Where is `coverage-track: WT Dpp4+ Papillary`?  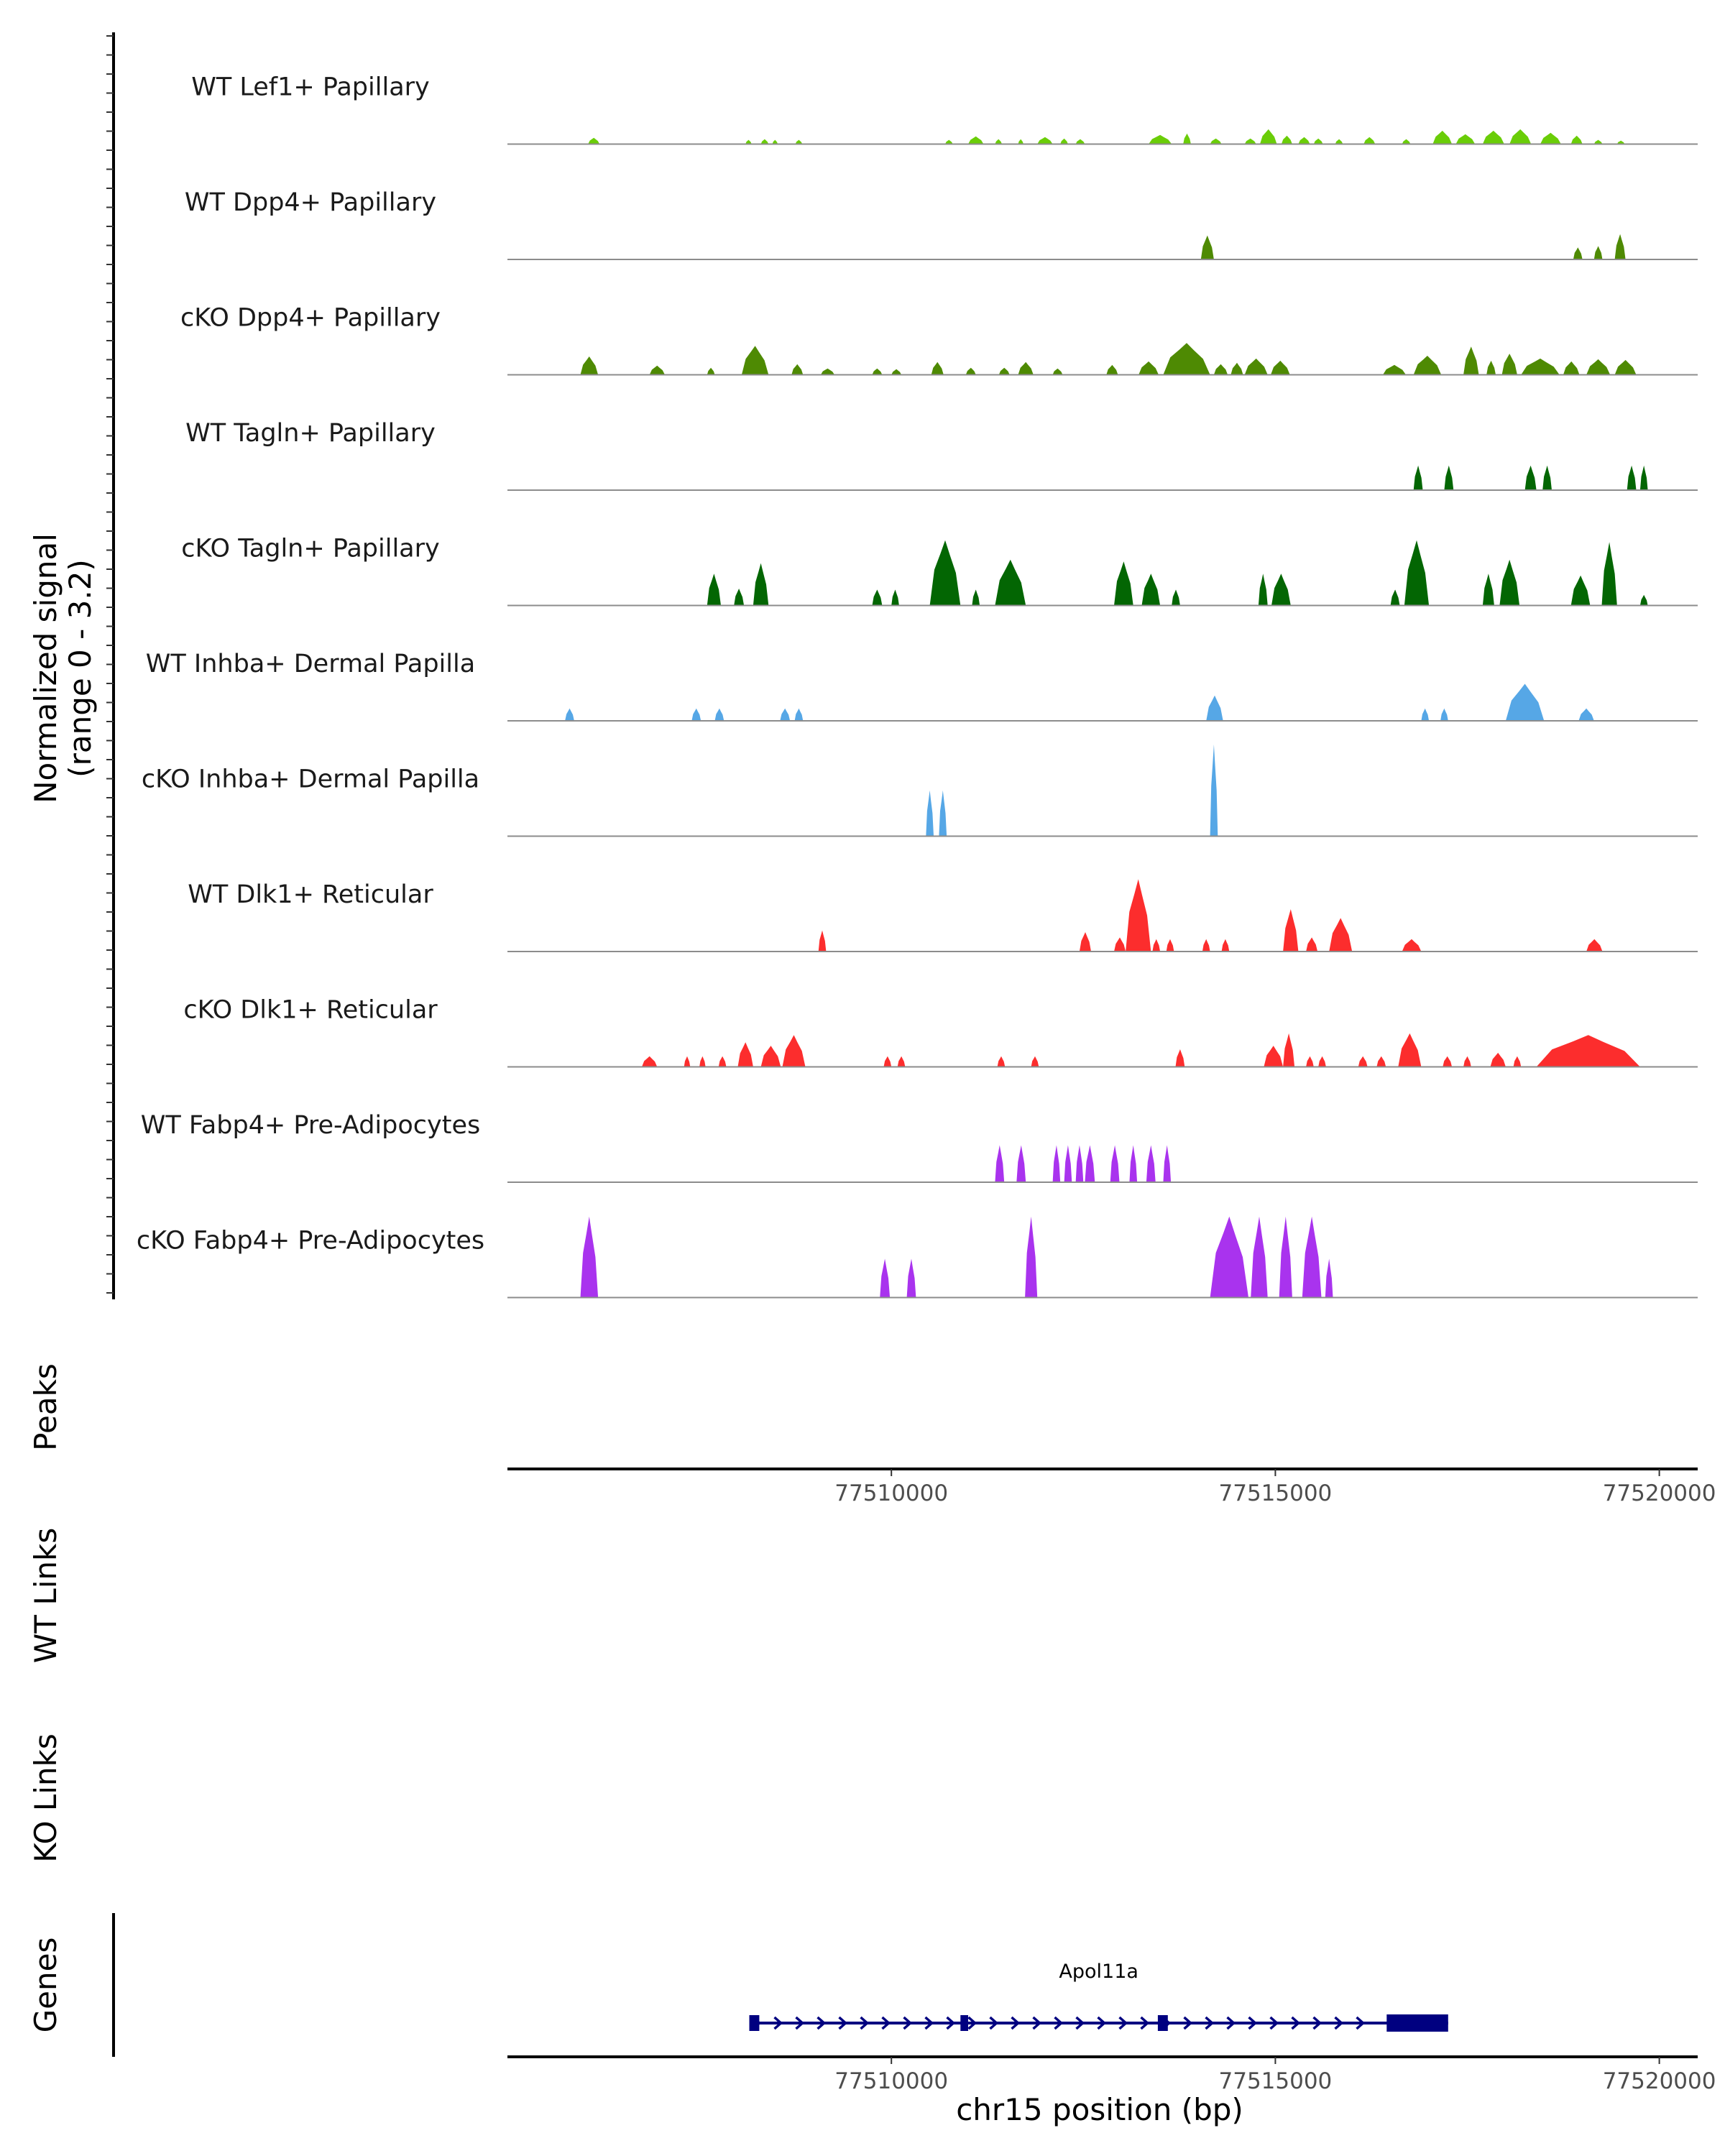
coverage-track: WT Dpp4+ Papillary is located at coordinates (941, 224).